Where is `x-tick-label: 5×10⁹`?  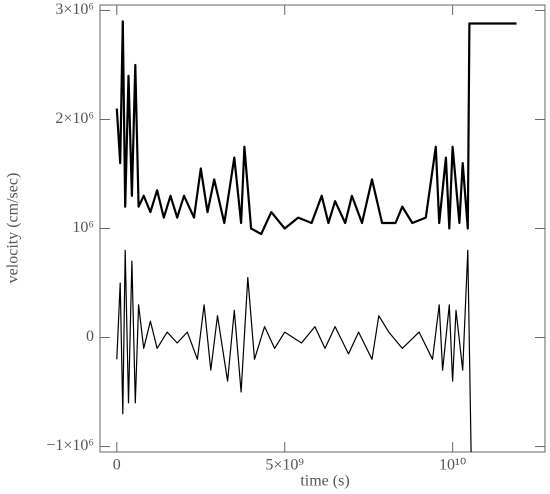
x-tick-label: 5×10⁹ is located at coordinates (284, 465).